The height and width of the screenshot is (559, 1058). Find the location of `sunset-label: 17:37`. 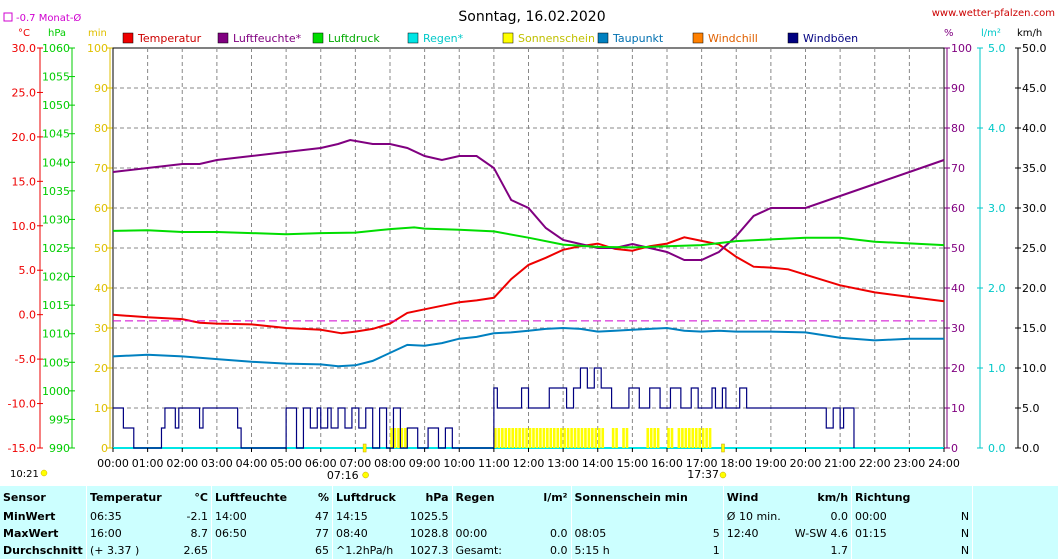

sunset-label: 17:37 is located at coordinates (703, 474).